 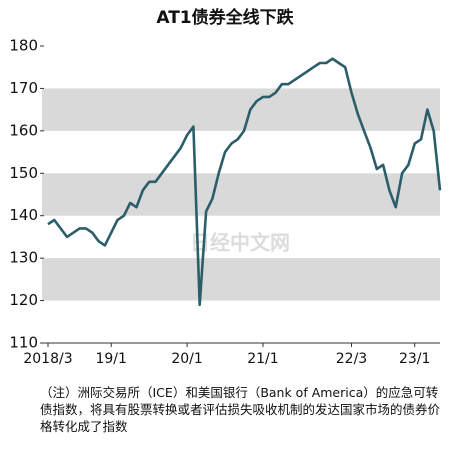 What do you see at coordinates (47, 359) in the screenshot?
I see `x-tick-label: 2018/3` at bounding box center [47, 359].